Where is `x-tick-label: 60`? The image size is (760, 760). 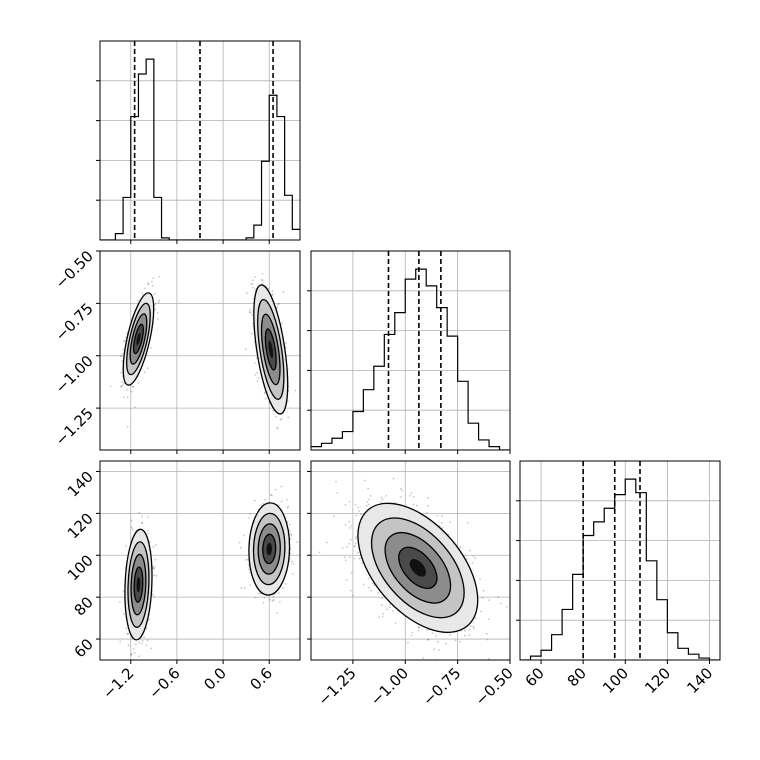
x-tick-label: 60 is located at coordinates (535, 677).